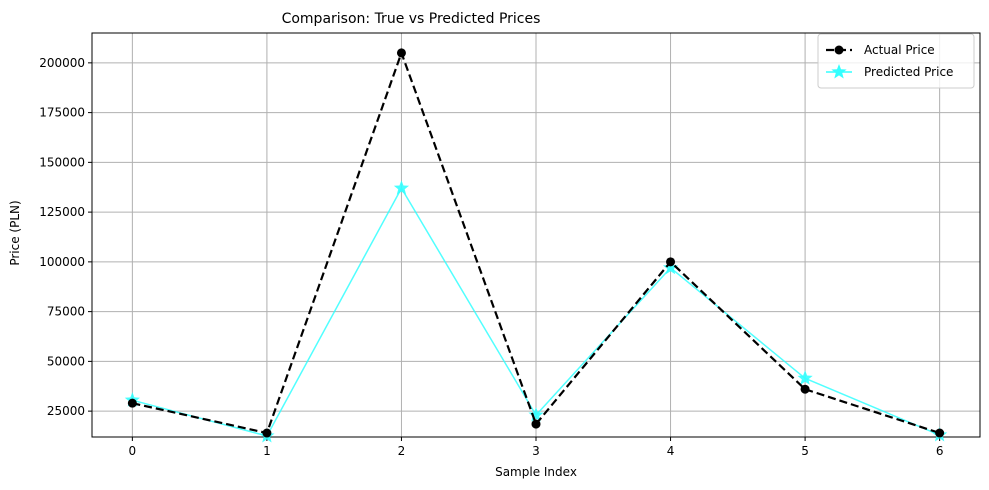  I want to click on x-axis-ticks: 0 1 2 3 4 5 6, so click(536, 447).